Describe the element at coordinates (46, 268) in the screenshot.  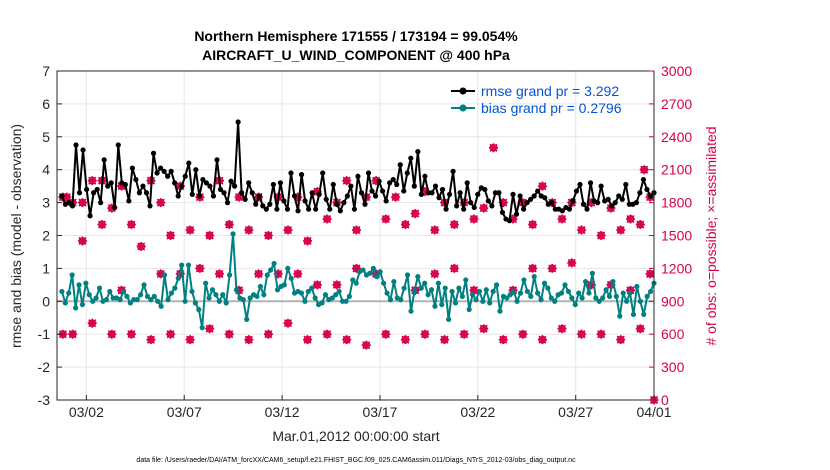
I see `y-tick-label-left: 1` at that location.